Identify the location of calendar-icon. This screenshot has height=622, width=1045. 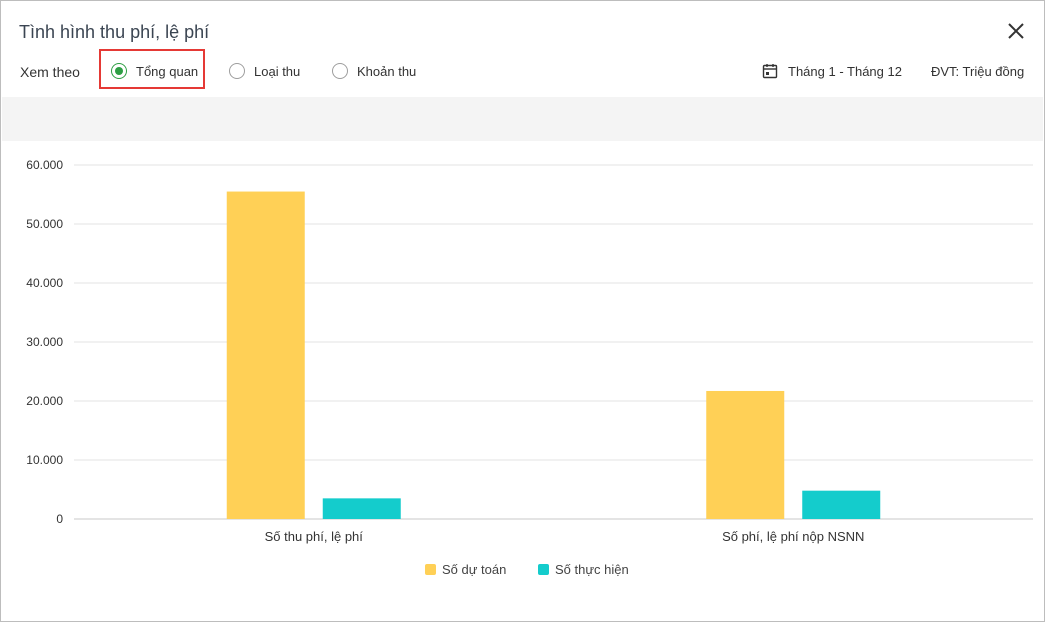
(770, 71).